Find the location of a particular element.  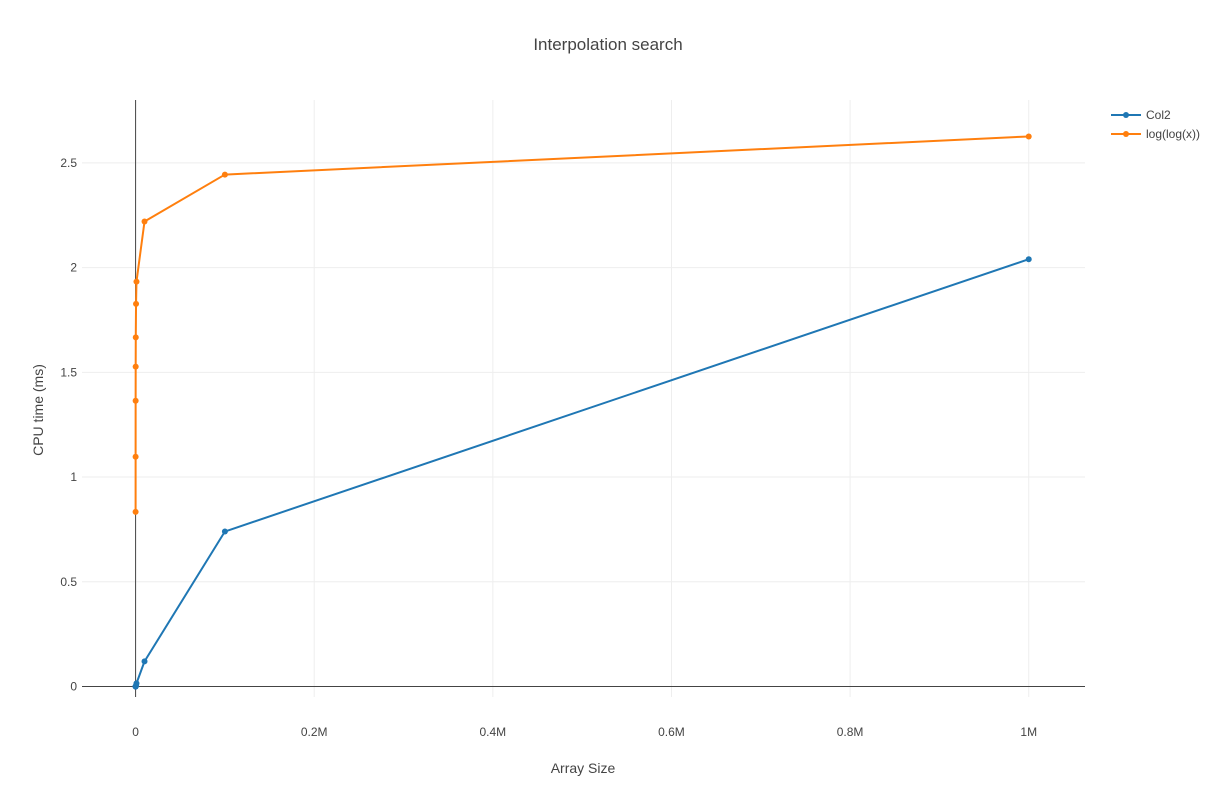

x-tick-label: 0.6M is located at coordinates (671, 732).